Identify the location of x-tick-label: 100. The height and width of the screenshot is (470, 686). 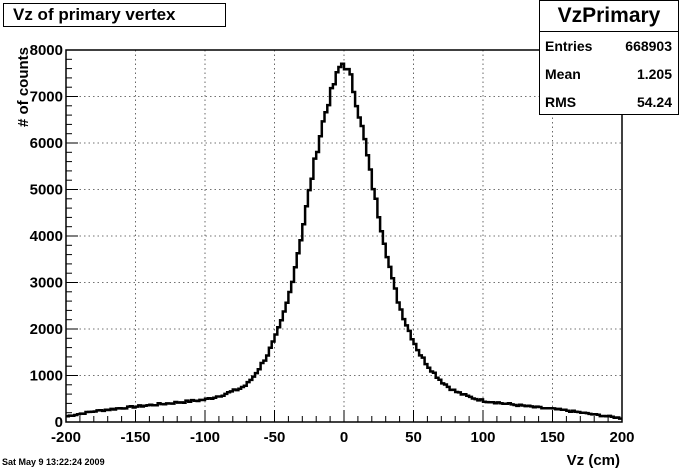
(482, 437).